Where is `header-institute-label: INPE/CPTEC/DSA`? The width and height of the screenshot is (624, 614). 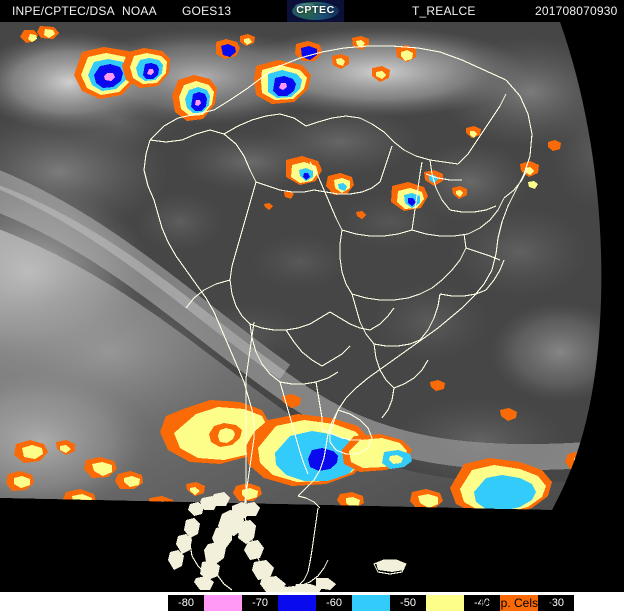 header-institute-label: INPE/CPTEC/DSA is located at coordinates (63, 11).